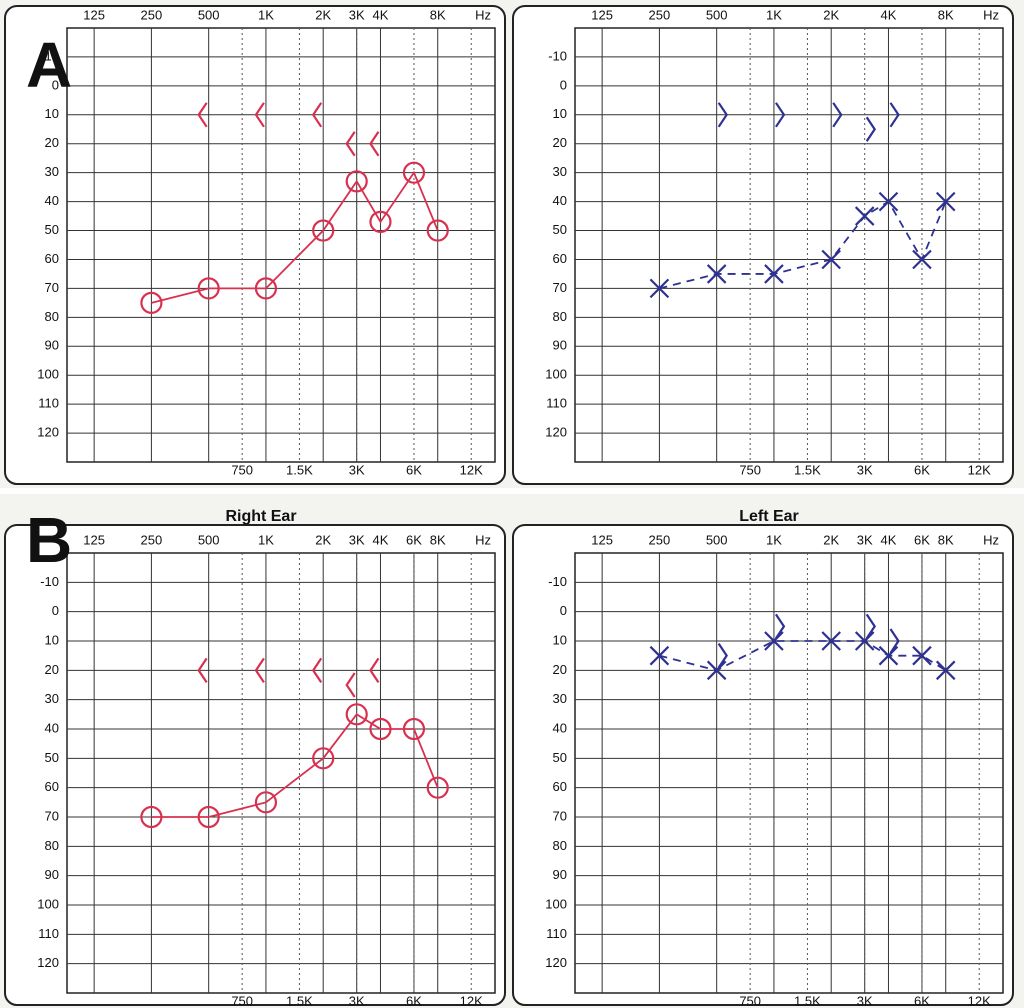 Image resolution: width=1024 pixels, height=1008 pixels. I want to click on x2-tick-label: 6K, so click(414, 1000).